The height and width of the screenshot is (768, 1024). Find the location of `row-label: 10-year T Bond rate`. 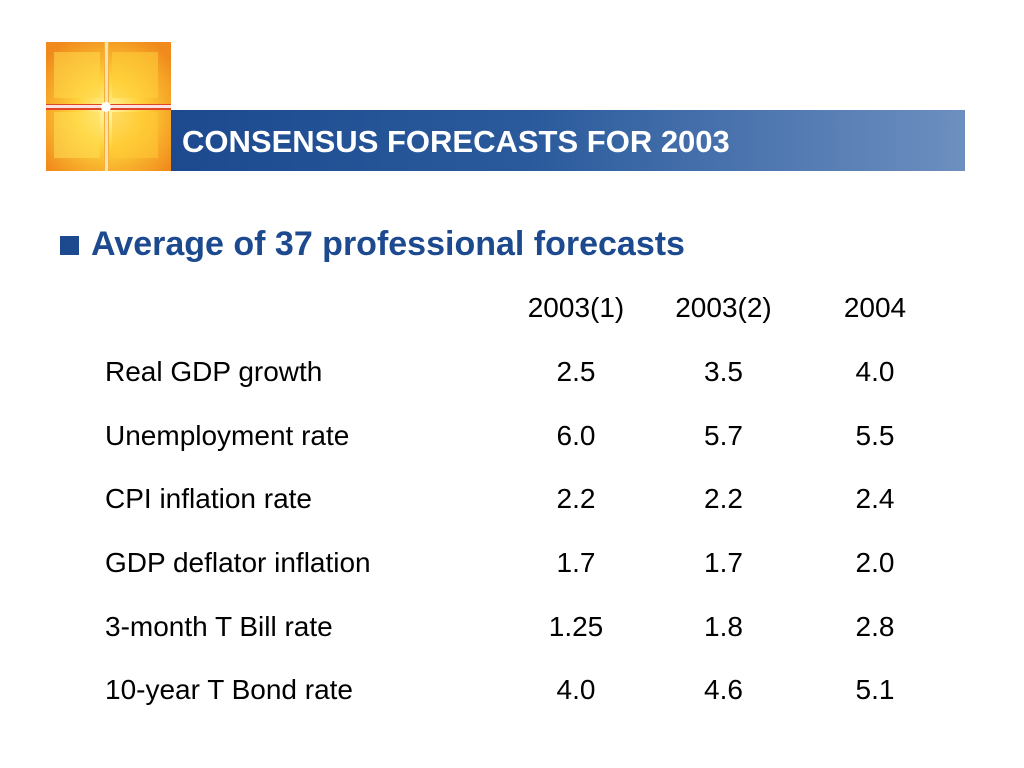

row-label: 10-year T Bond rate is located at coordinates (229, 690).